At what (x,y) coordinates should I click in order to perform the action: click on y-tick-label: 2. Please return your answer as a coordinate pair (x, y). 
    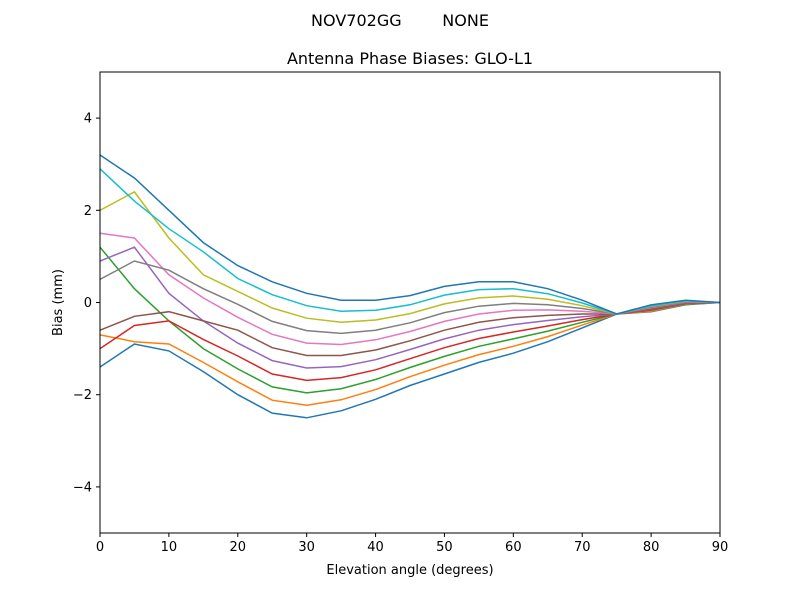
    Looking at the image, I should click on (88, 211).